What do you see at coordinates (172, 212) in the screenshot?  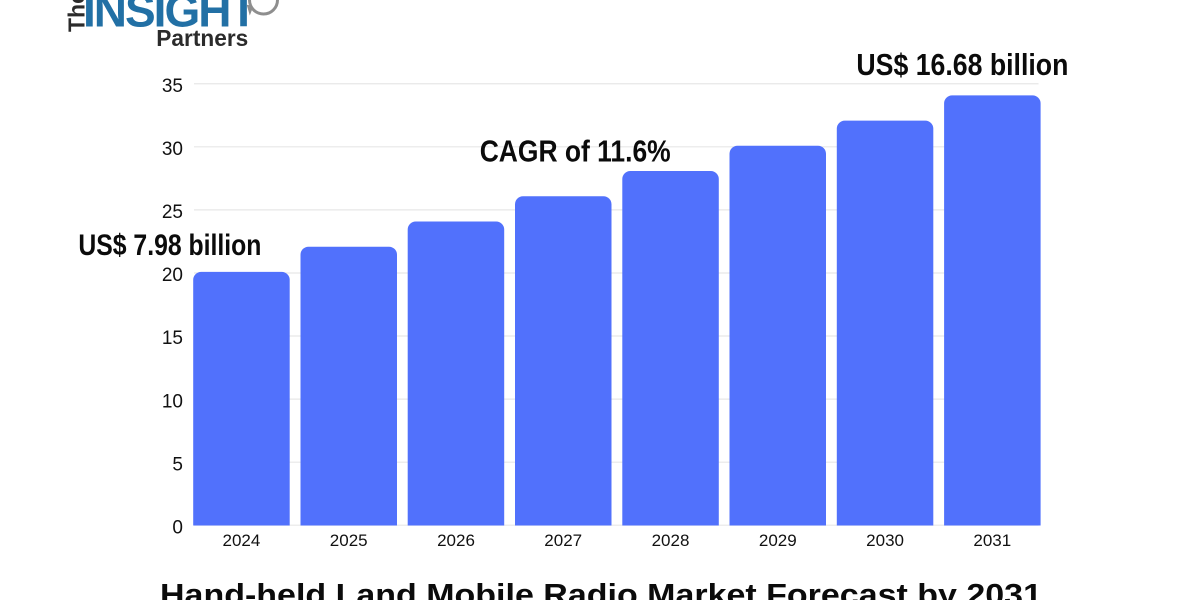 I see `svg-text: 25` at bounding box center [172, 212].